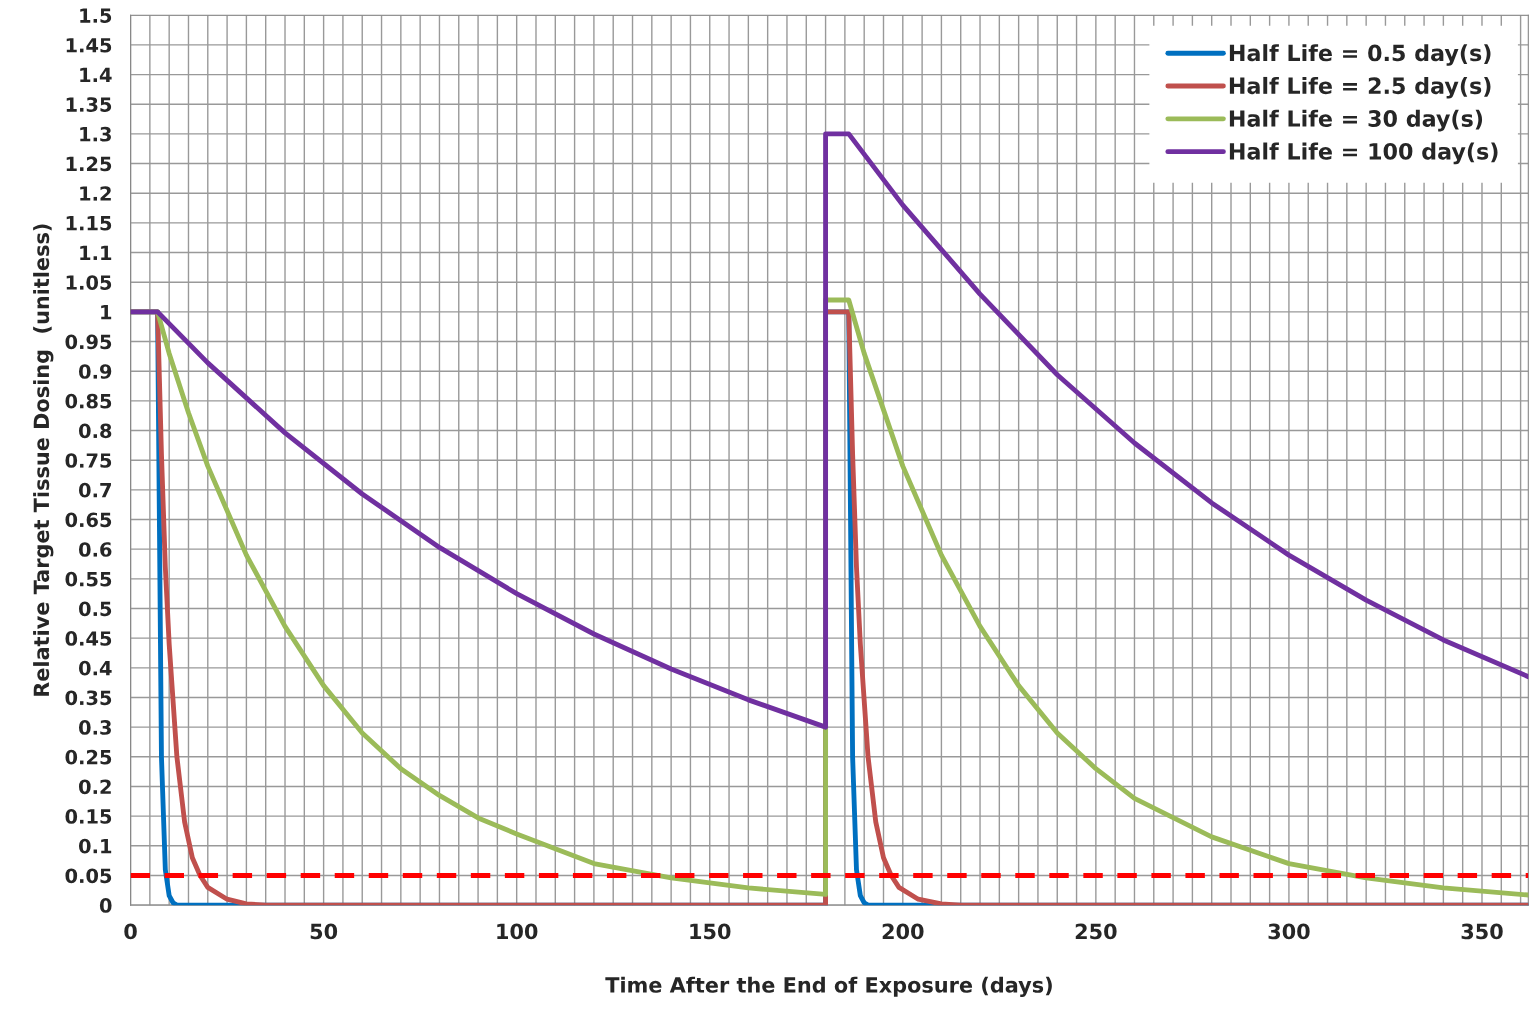 The width and height of the screenshot is (1536, 1017). What do you see at coordinates (324, 931) in the screenshot?
I see `x-tick-label: 50` at bounding box center [324, 931].